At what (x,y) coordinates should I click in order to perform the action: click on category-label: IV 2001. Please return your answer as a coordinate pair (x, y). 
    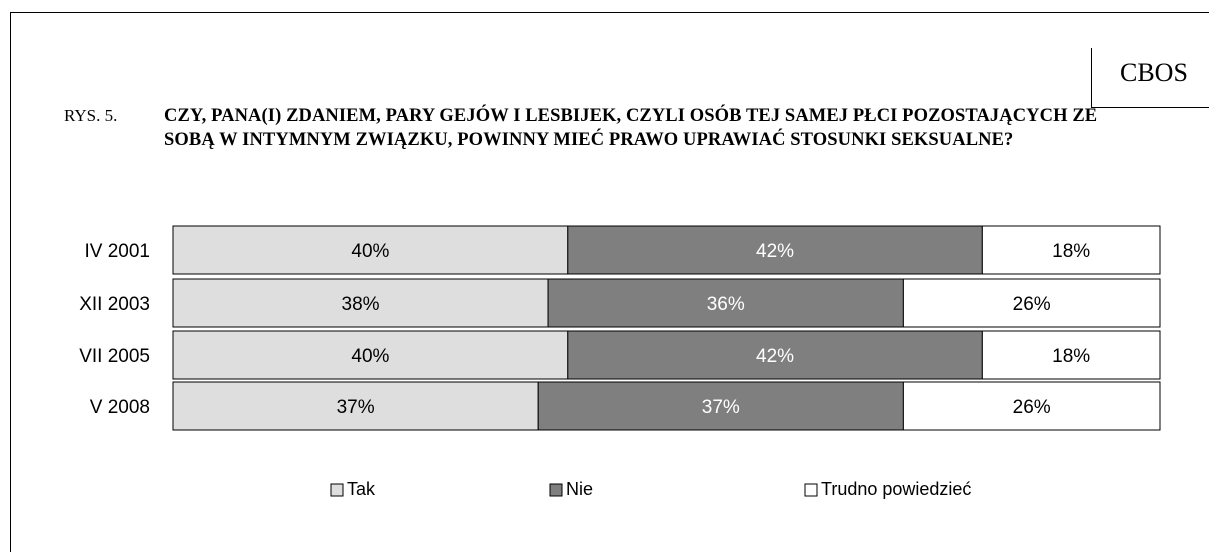
    Looking at the image, I should click on (118, 251).